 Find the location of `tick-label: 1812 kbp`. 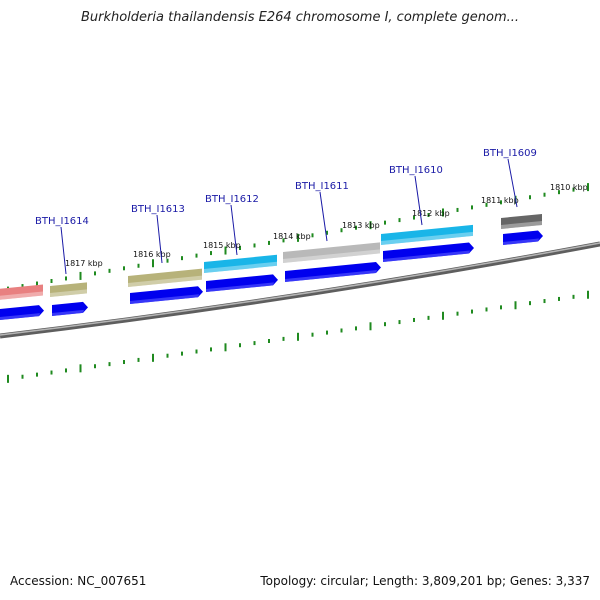

tick-label: 1812 kbp is located at coordinates (431, 213).